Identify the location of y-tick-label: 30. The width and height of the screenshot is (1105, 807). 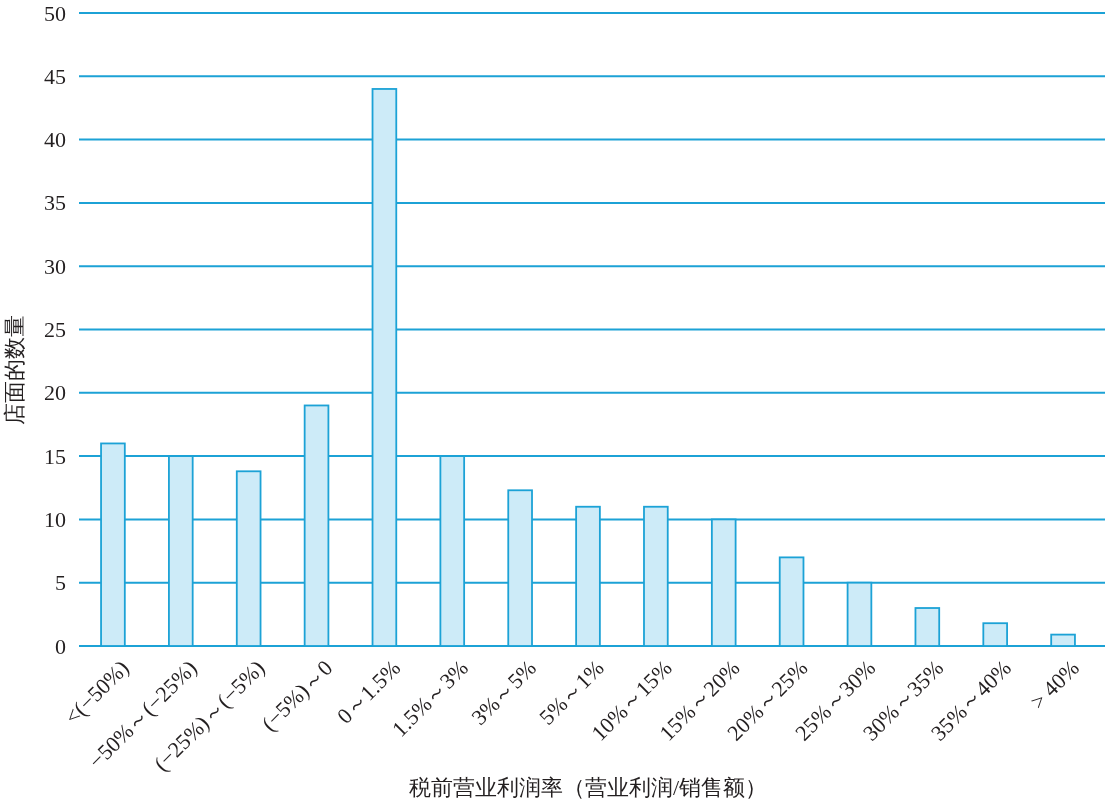
(55, 266).